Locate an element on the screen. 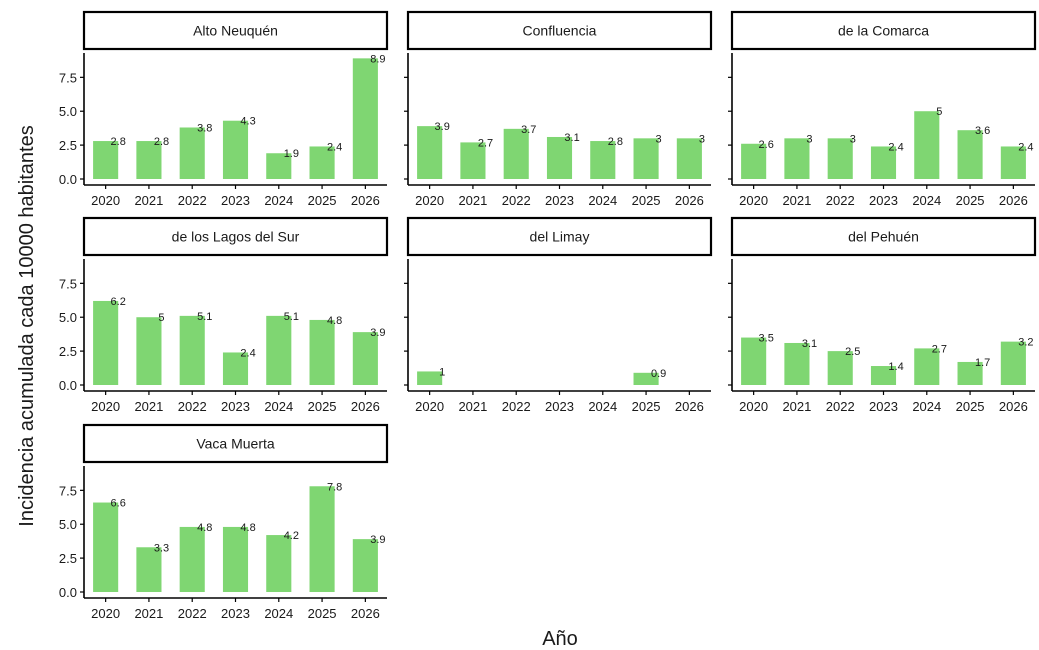  bar-value-label: 5 is located at coordinates (161, 318).